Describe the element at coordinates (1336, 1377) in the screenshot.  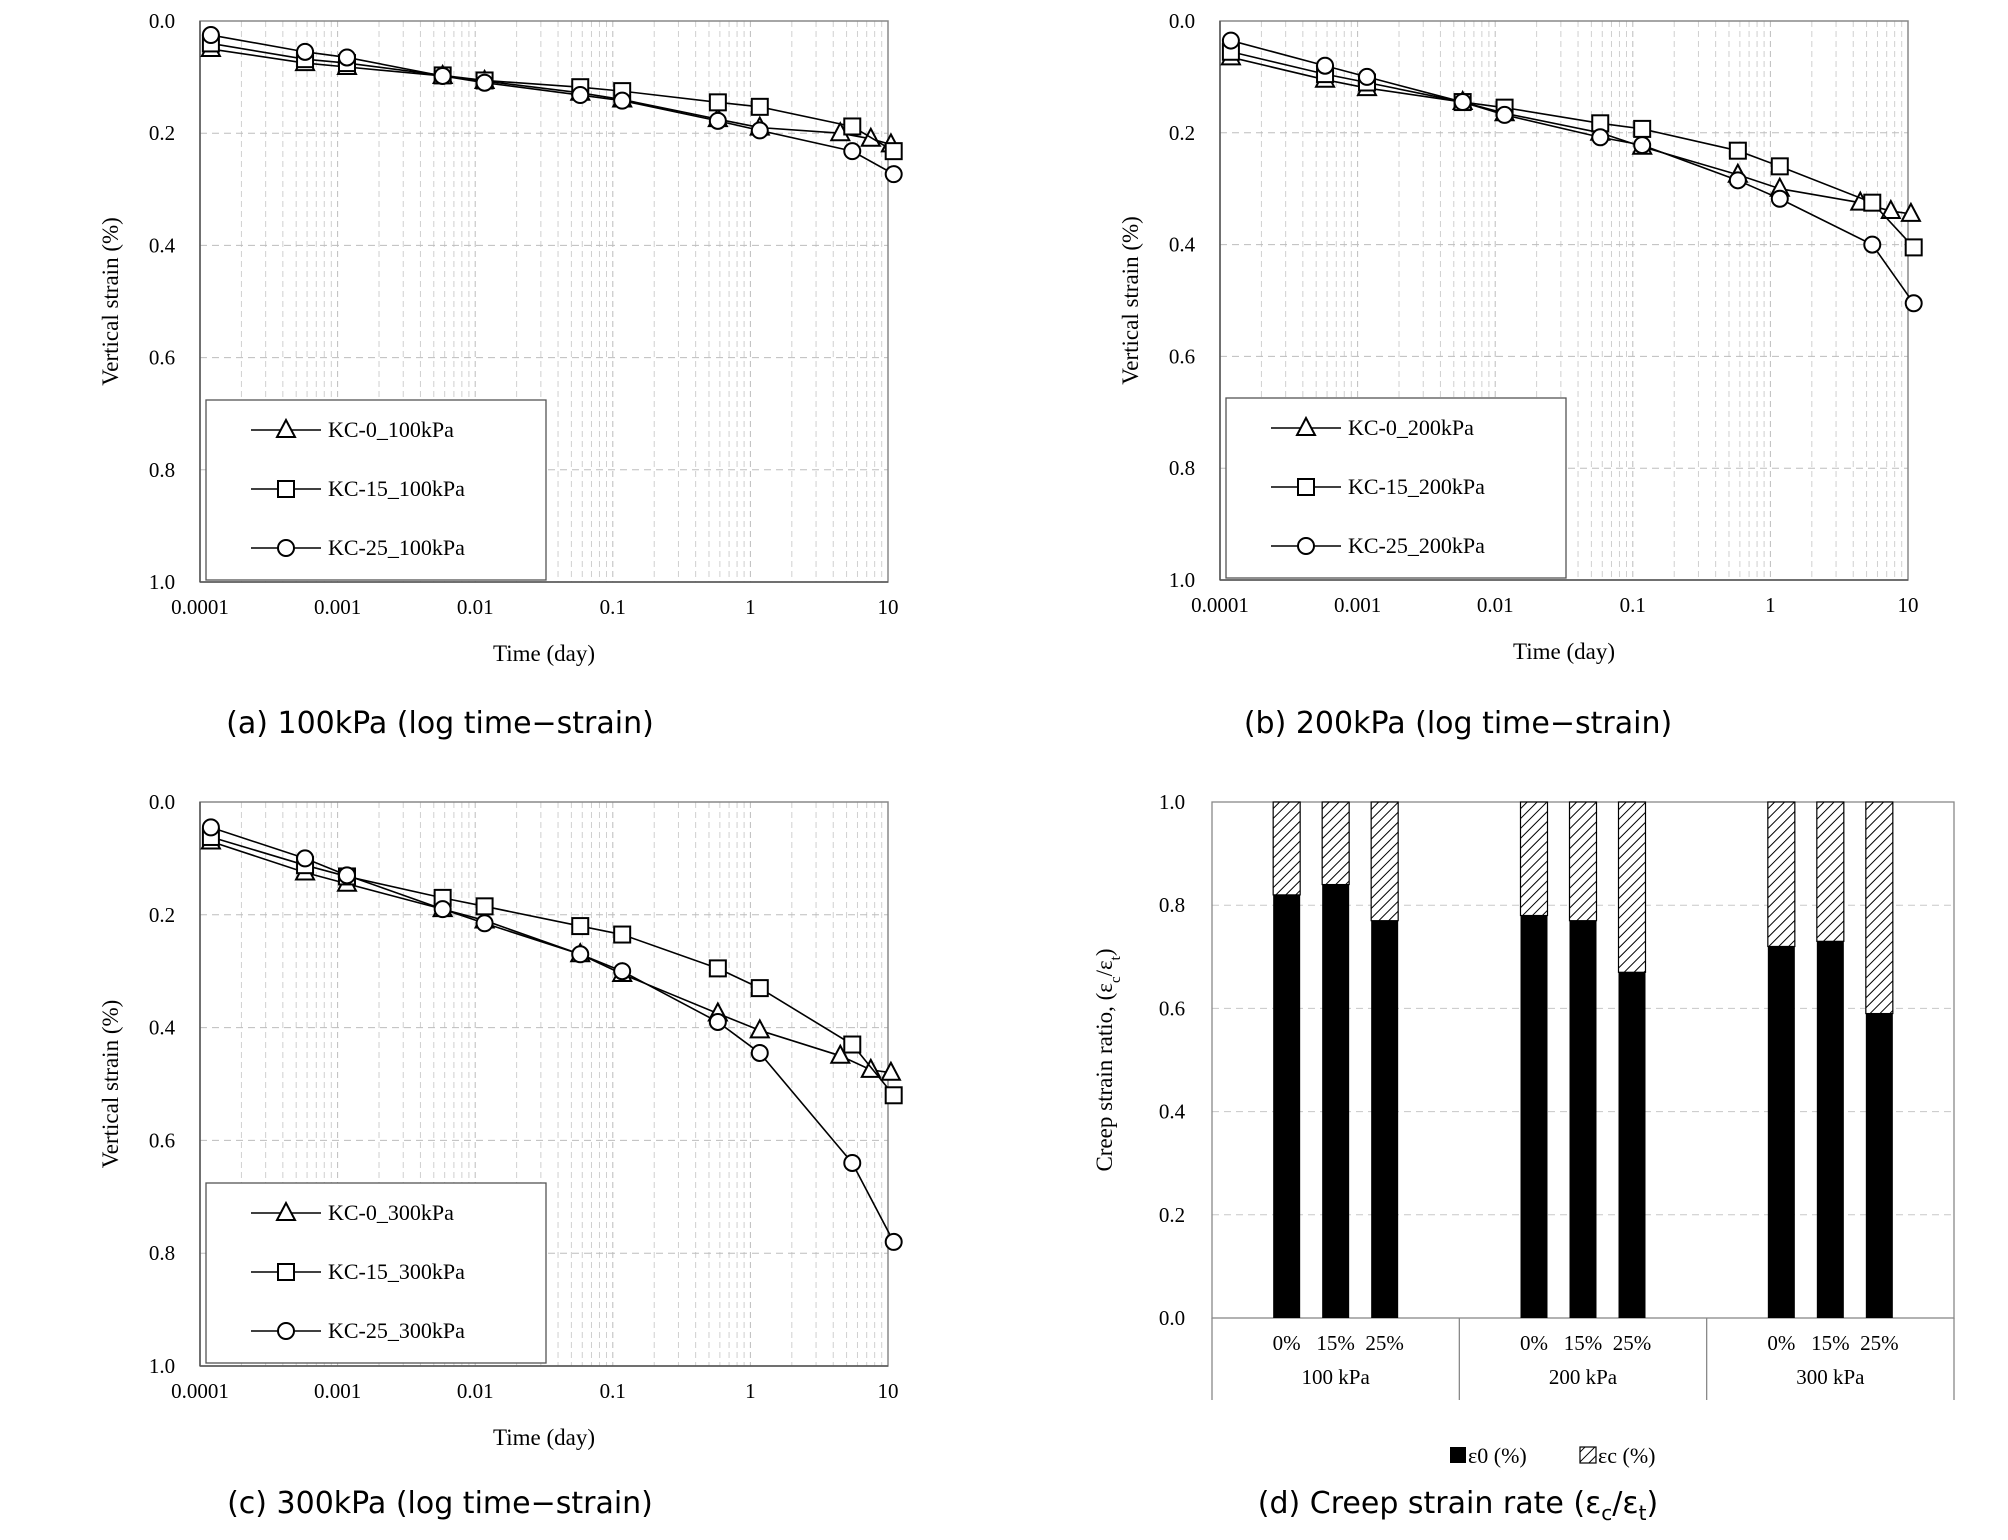
I see `group-label: 100 kPa` at that location.